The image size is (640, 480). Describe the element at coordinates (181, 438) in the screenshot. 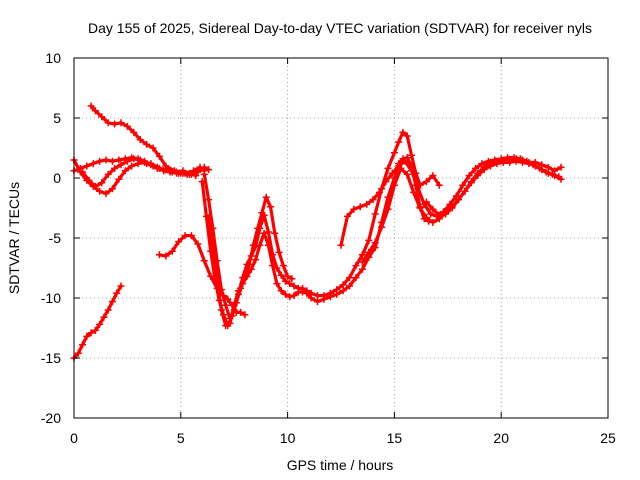

I see `x-tick-label: 5` at that location.